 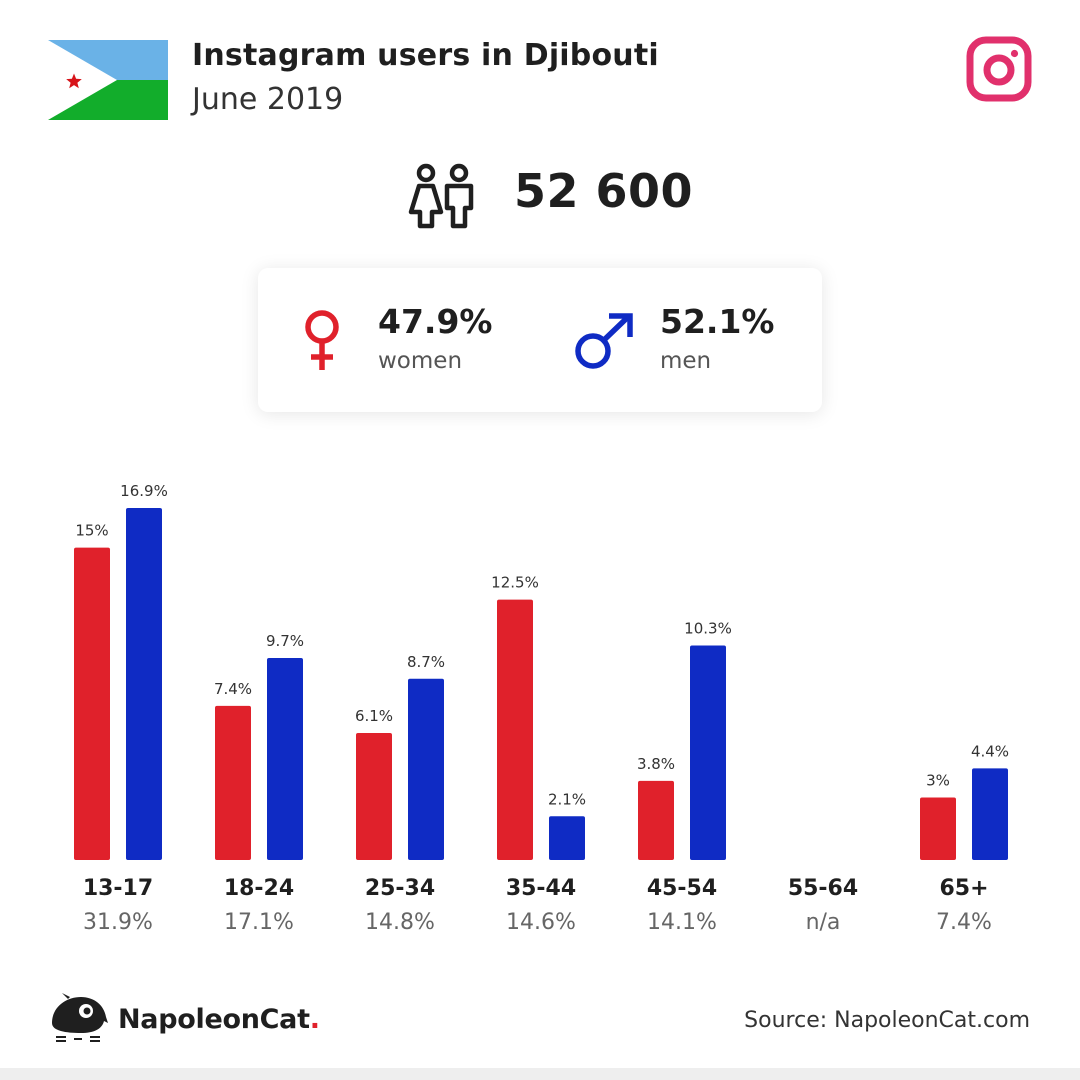 I want to click on female-symbol-icon, so click(x=322, y=340).